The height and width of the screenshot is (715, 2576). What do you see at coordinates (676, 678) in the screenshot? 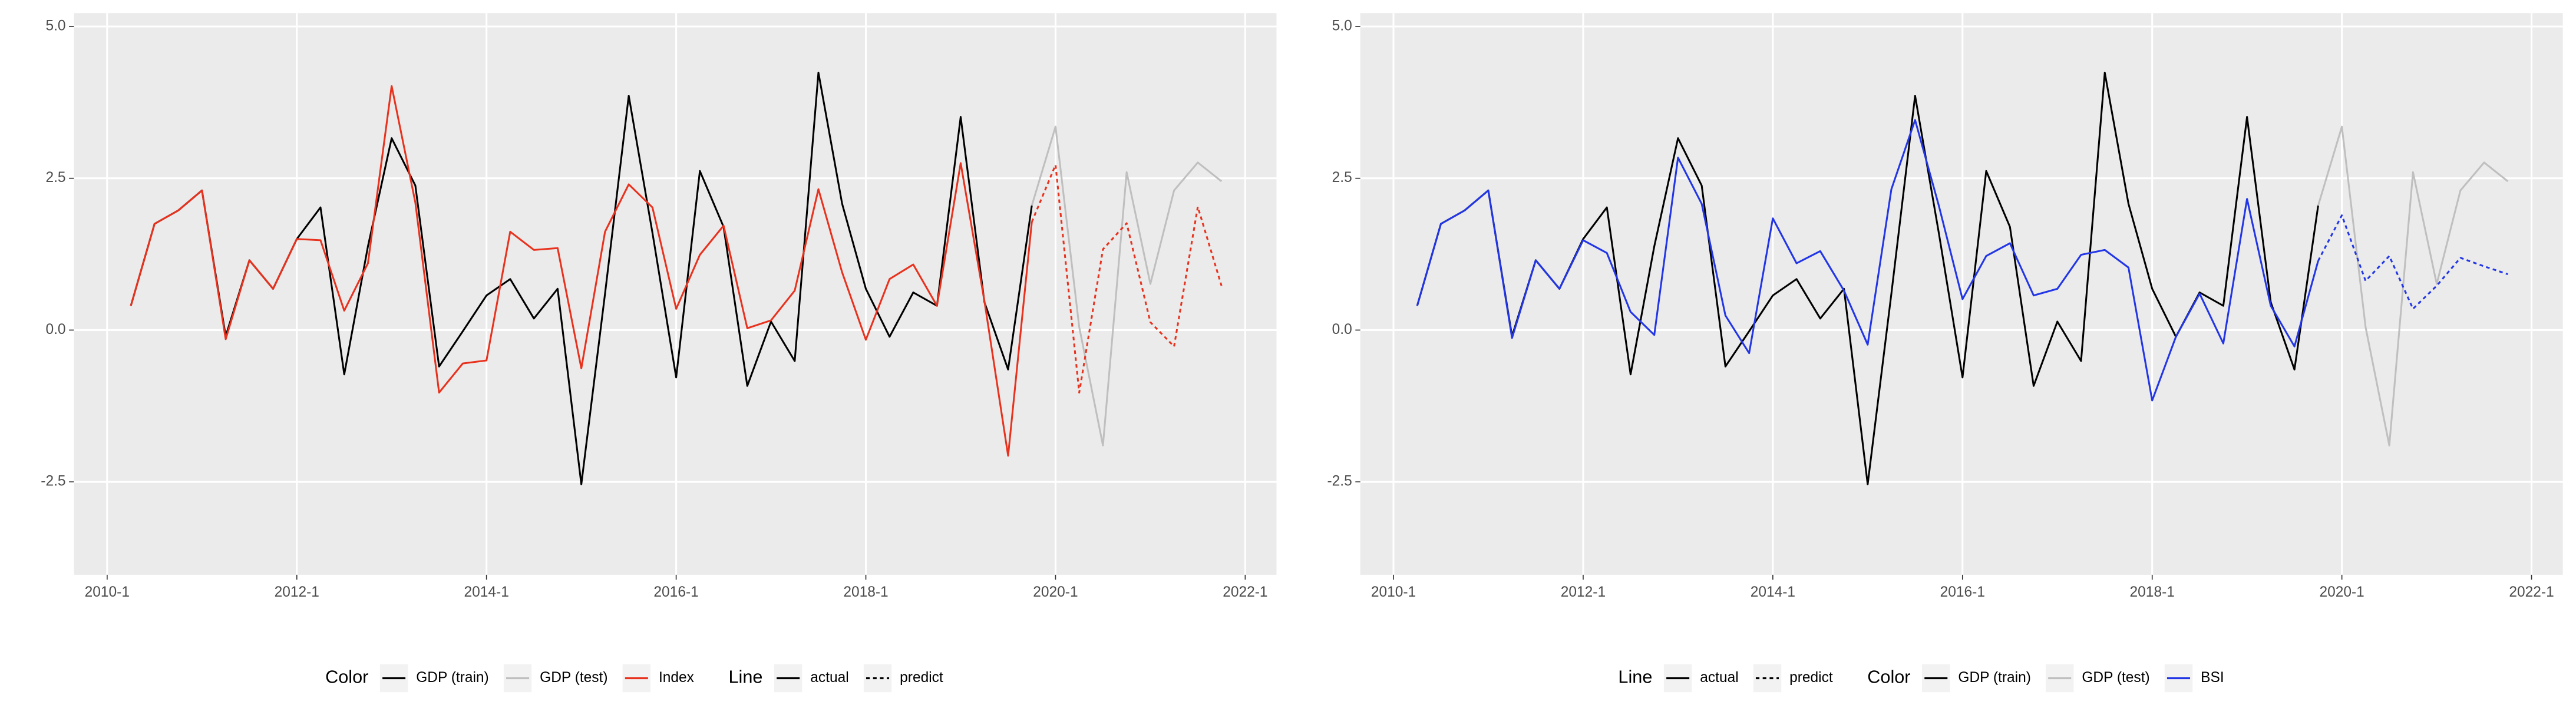
I see `legend-label: Index` at bounding box center [676, 678].